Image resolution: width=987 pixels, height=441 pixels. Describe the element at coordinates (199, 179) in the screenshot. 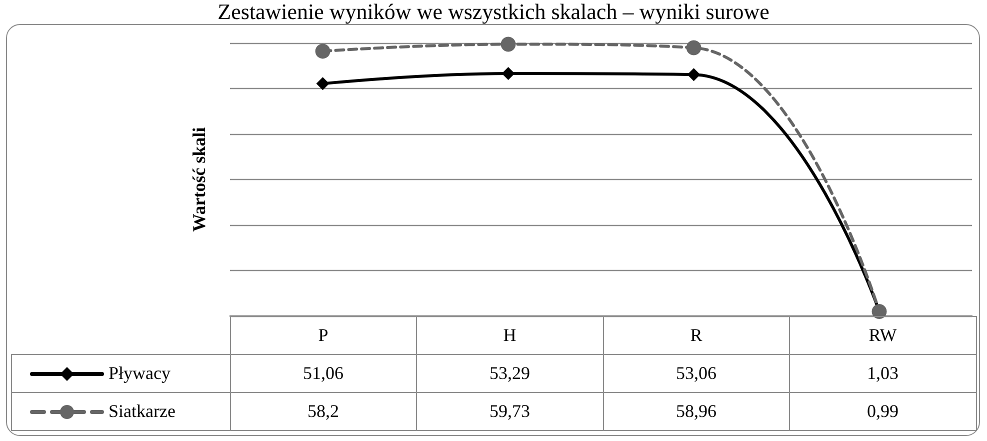

I see `y-axis-title: Wartość skali` at that location.